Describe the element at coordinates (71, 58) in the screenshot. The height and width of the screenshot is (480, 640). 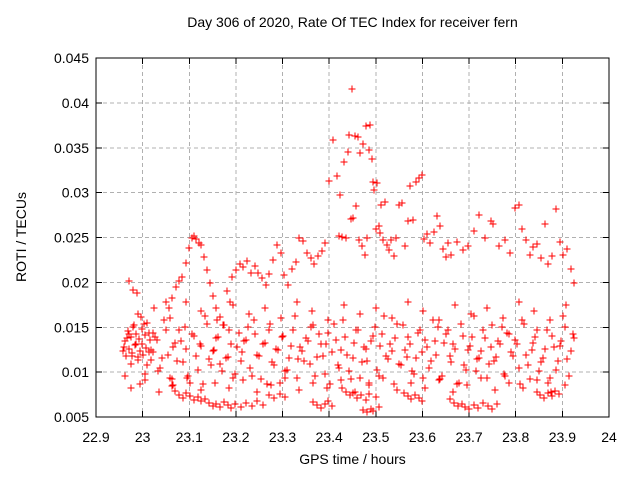
I see `y-tick-label: 0.045` at that location.